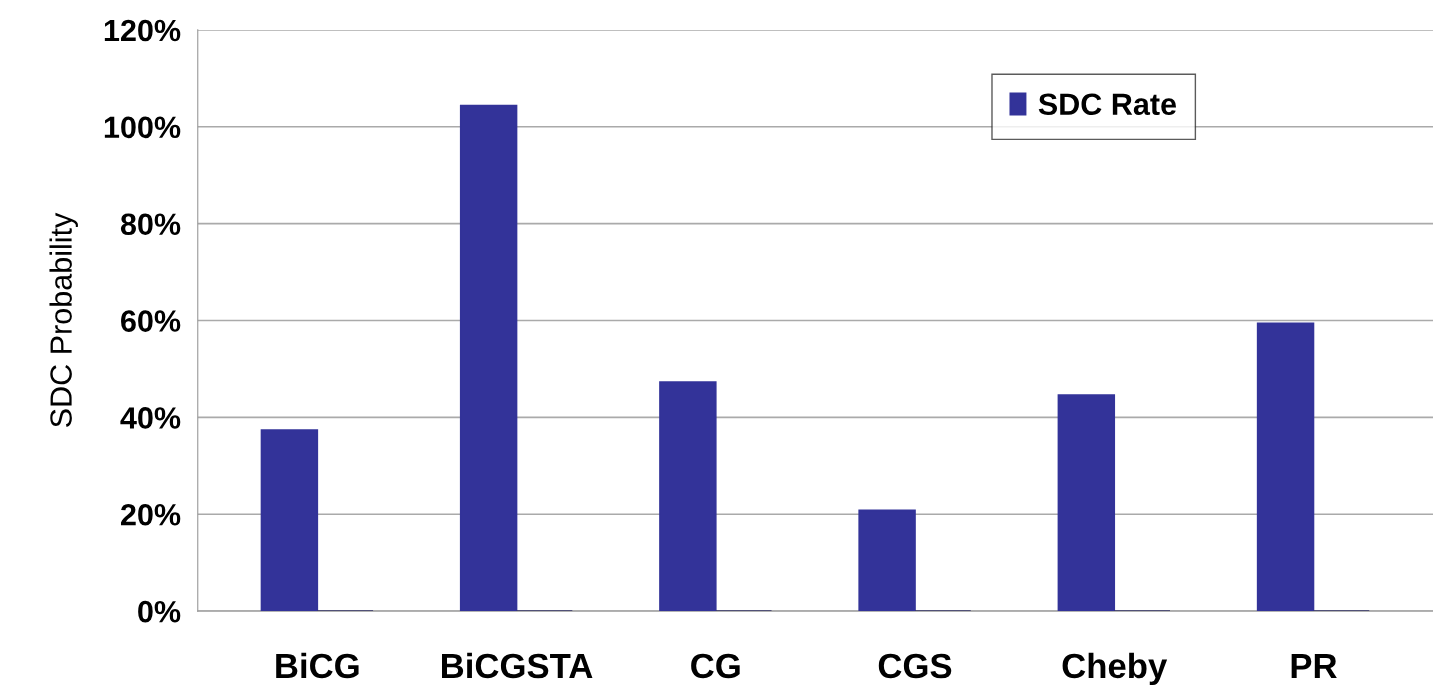 This screenshot has height=696, width=1433. Describe the element at coordinates (517, 665) in the screenshot. I see `x-tick-label: BiCGSTA` at that location.